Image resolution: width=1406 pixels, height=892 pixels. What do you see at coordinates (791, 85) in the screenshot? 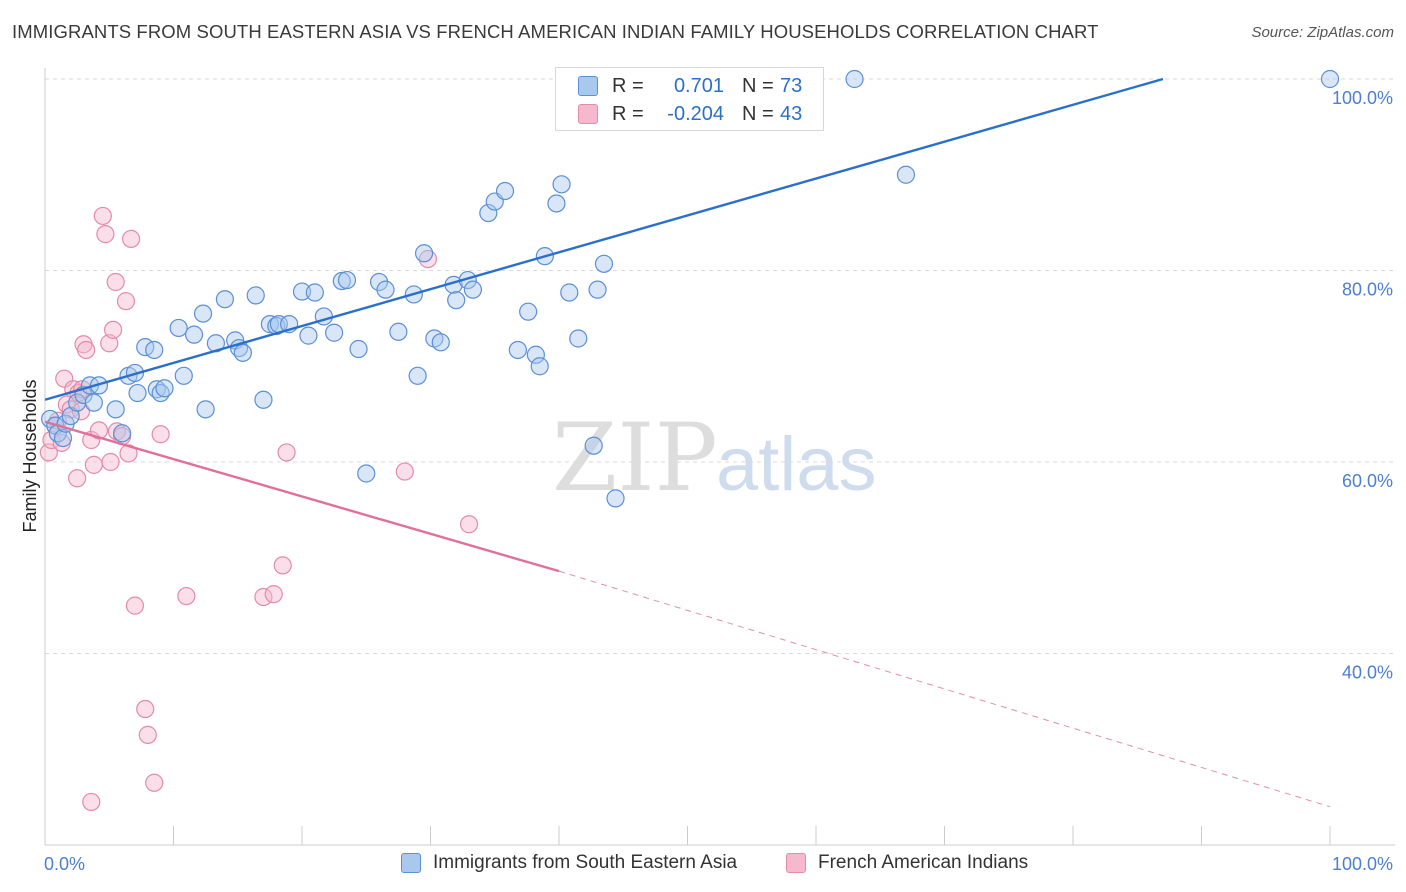
I see `legend-n-value: 73` at bounding box center [791, 85].